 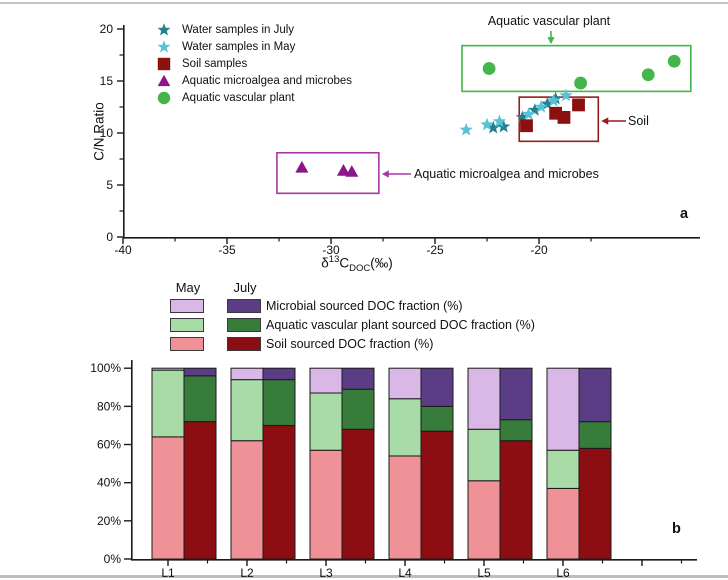 I want to click on svg-text: L5, so click(x=484, y=573).